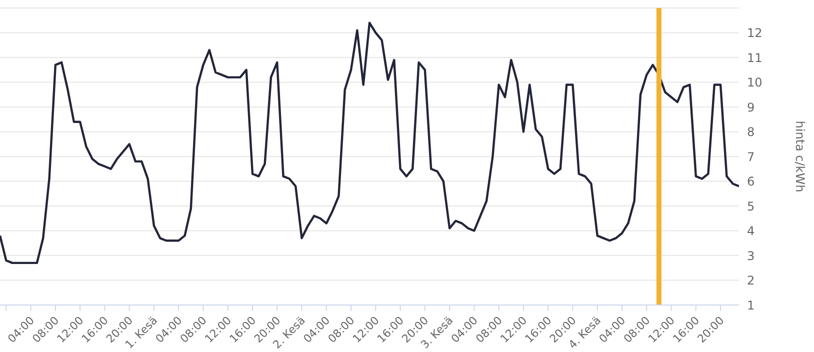 This screenshot has width=814, height=352. What do you see at coordinates (754, 33) in the screenshot?
I see `y-tick-label: 12` at bounding box center [754, 33].